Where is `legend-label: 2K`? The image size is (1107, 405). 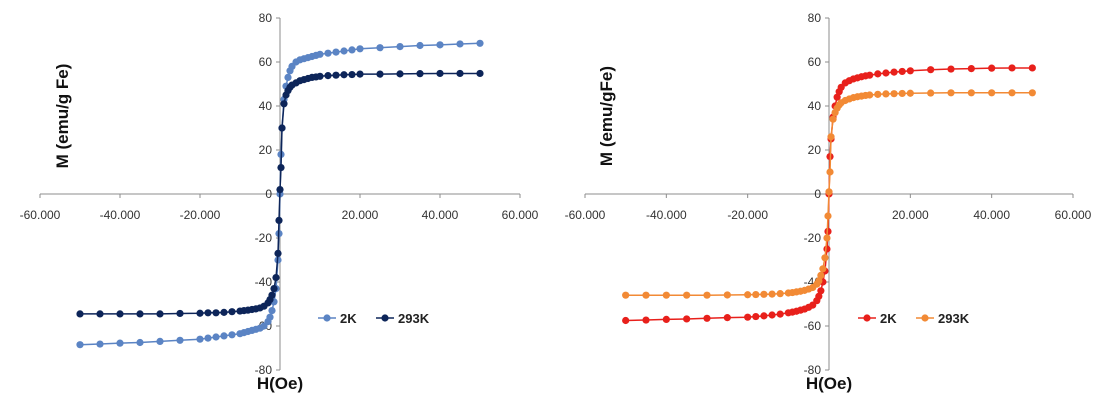
legend-label: 2K is located at coordinates (348, 318).